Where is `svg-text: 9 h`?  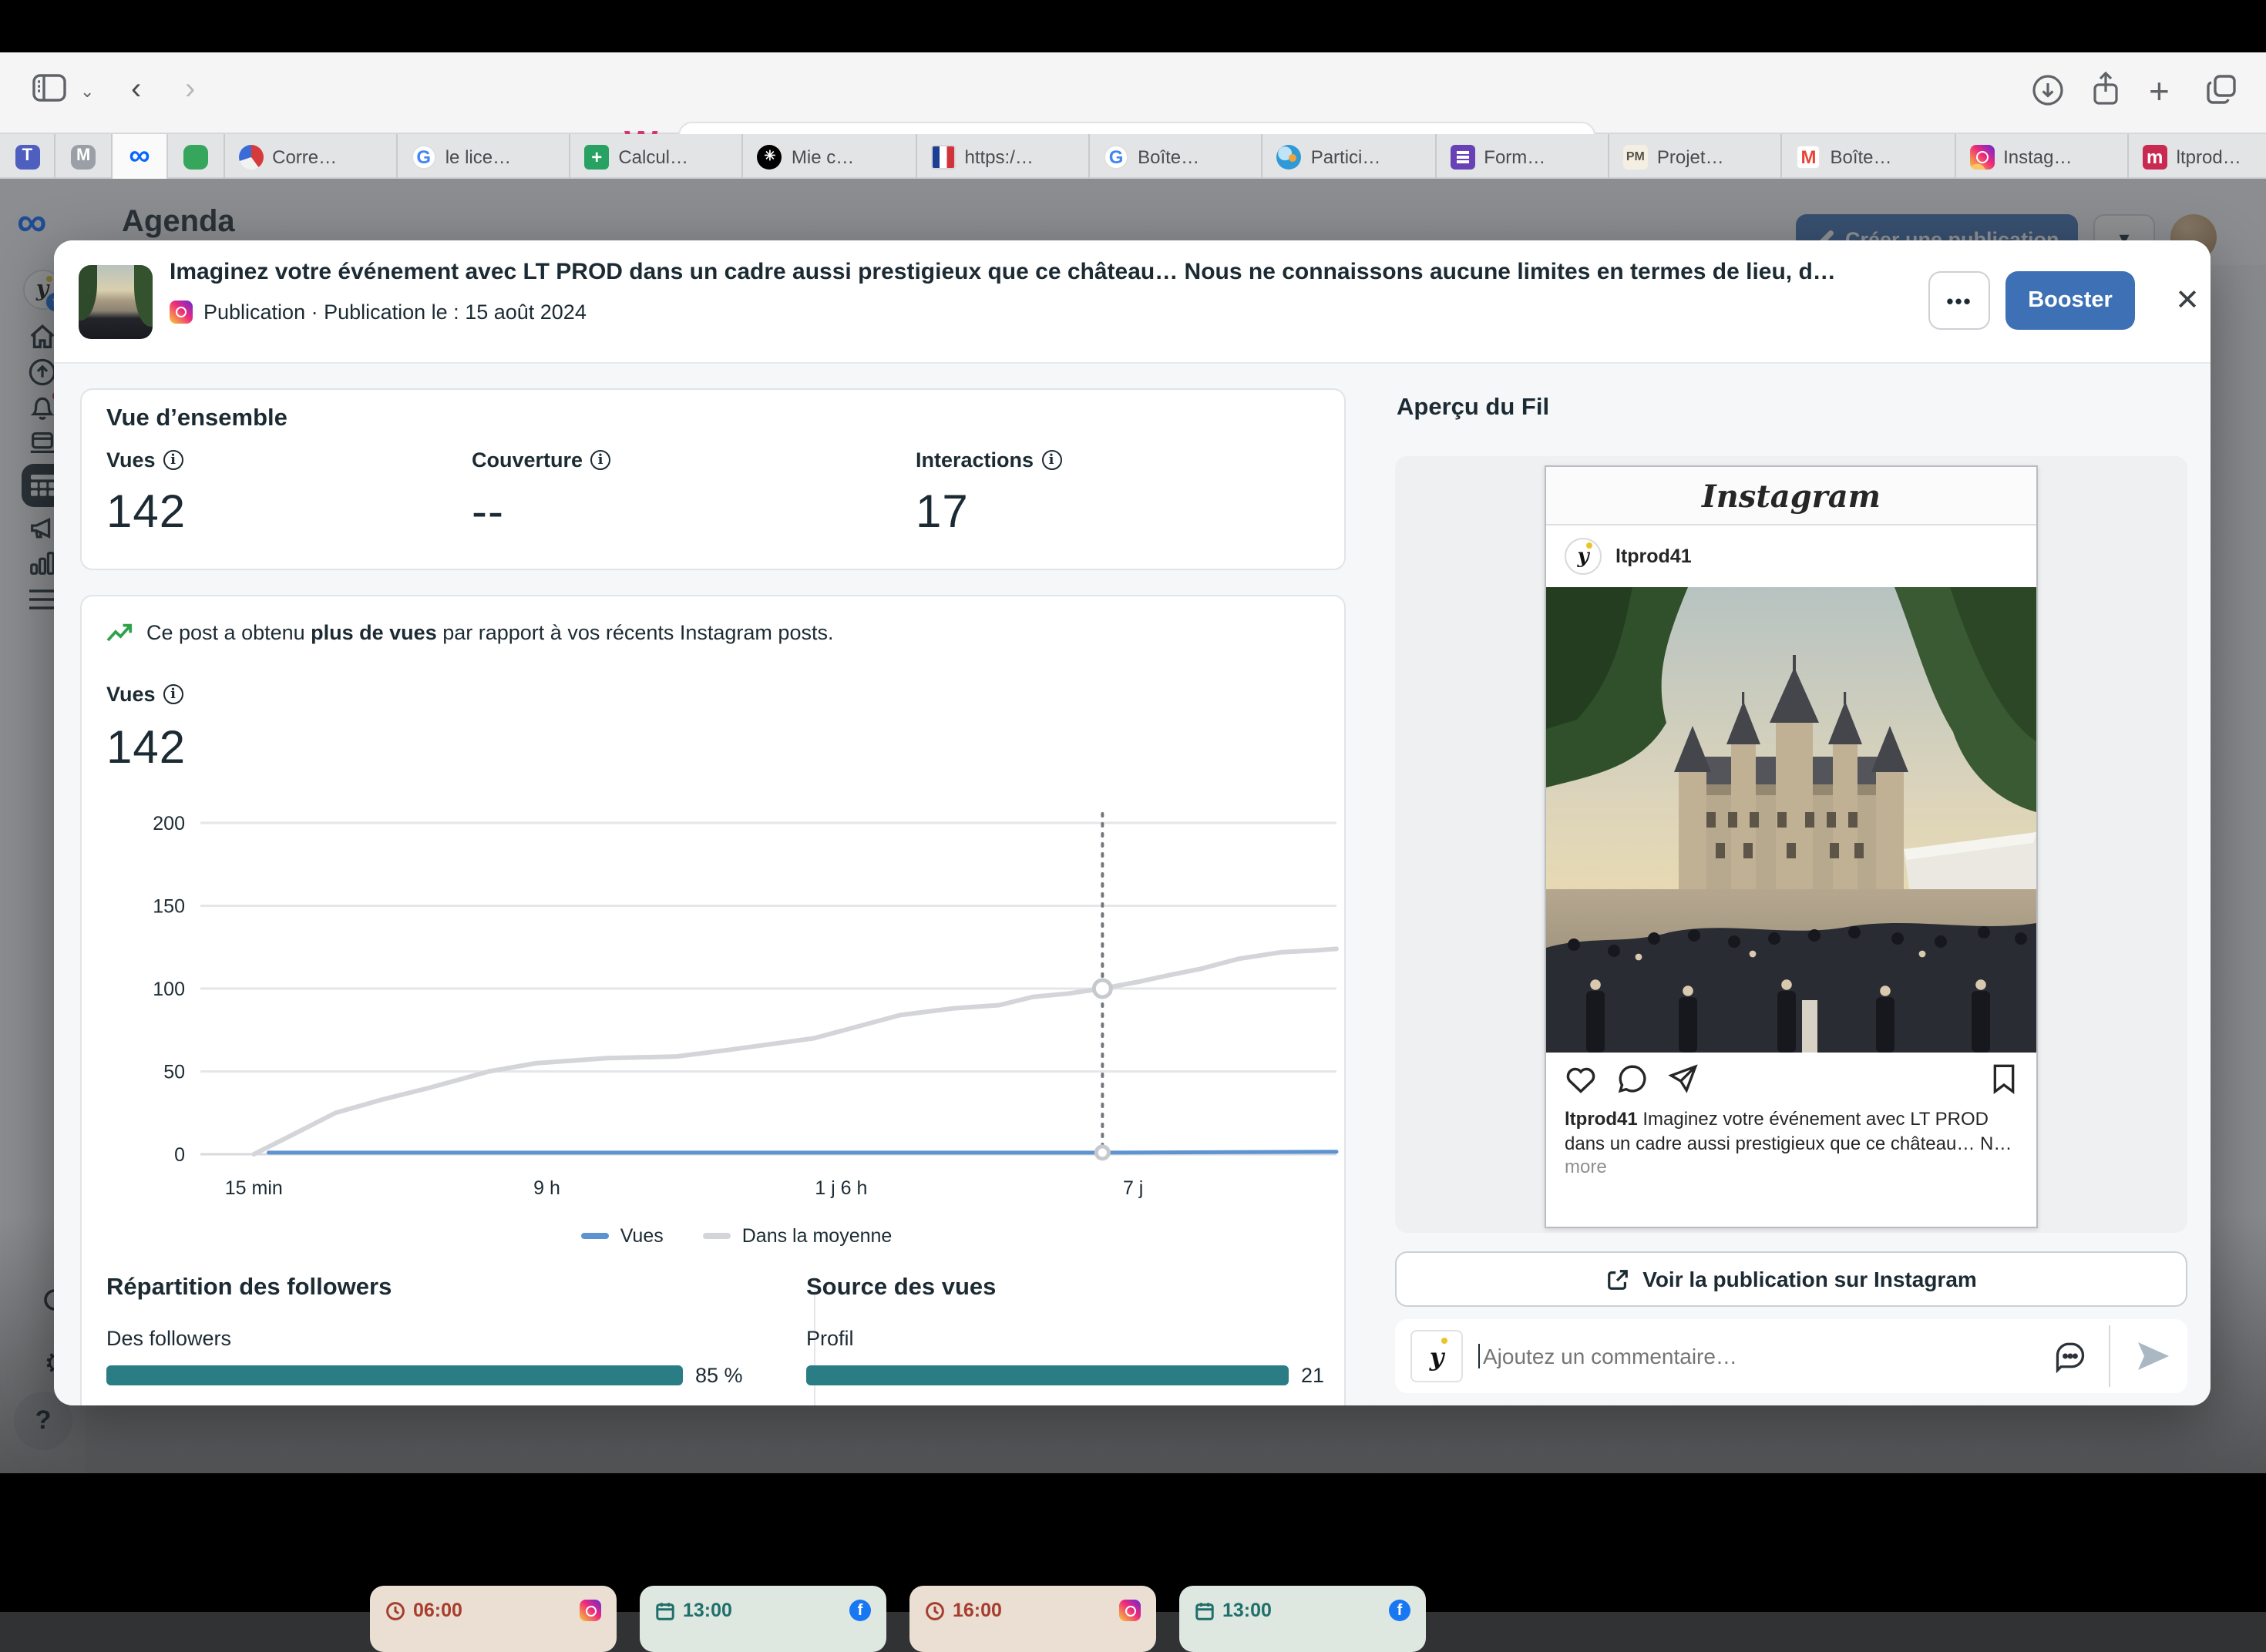
svg-text: 9 h is located at coordinates (546, 1188).